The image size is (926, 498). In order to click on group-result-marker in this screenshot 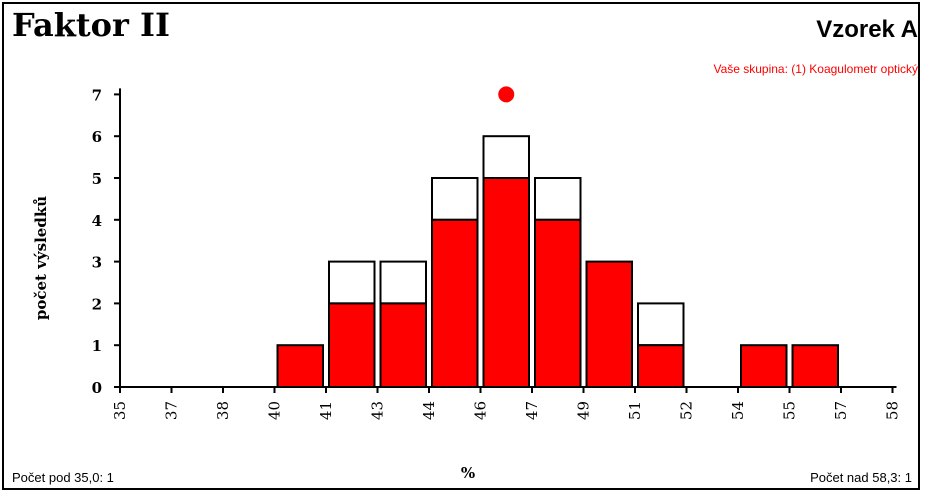, I will do `click(506, 94)`.